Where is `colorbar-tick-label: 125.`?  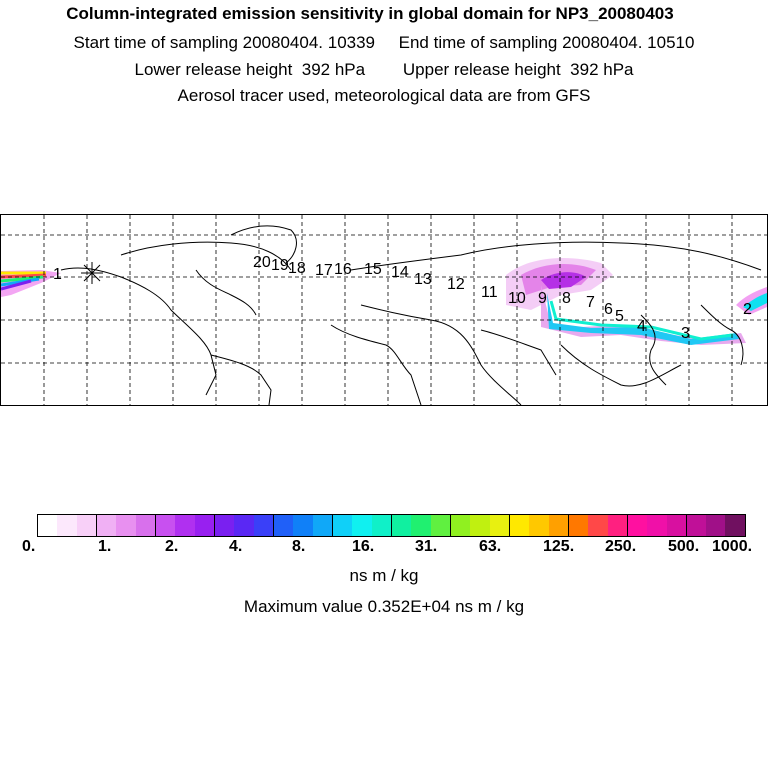
colorbar-tick-label: 125. is located at coordinates (559, 546).